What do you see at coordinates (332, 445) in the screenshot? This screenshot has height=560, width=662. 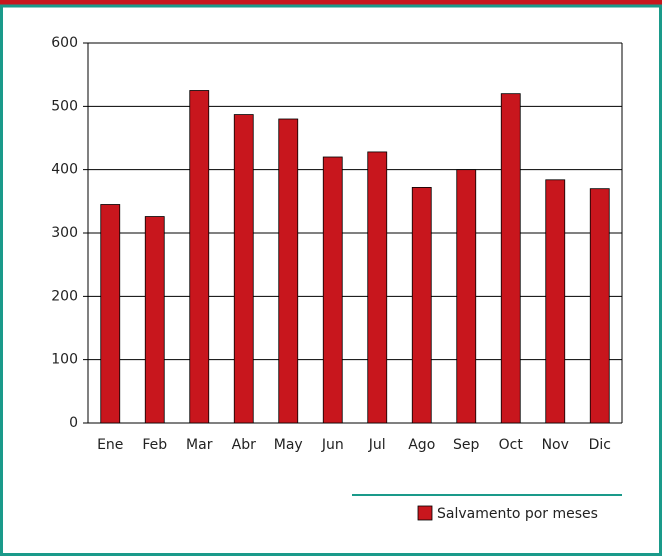 I see `x-tick-label: Jun` at bounding box center [332, 445].